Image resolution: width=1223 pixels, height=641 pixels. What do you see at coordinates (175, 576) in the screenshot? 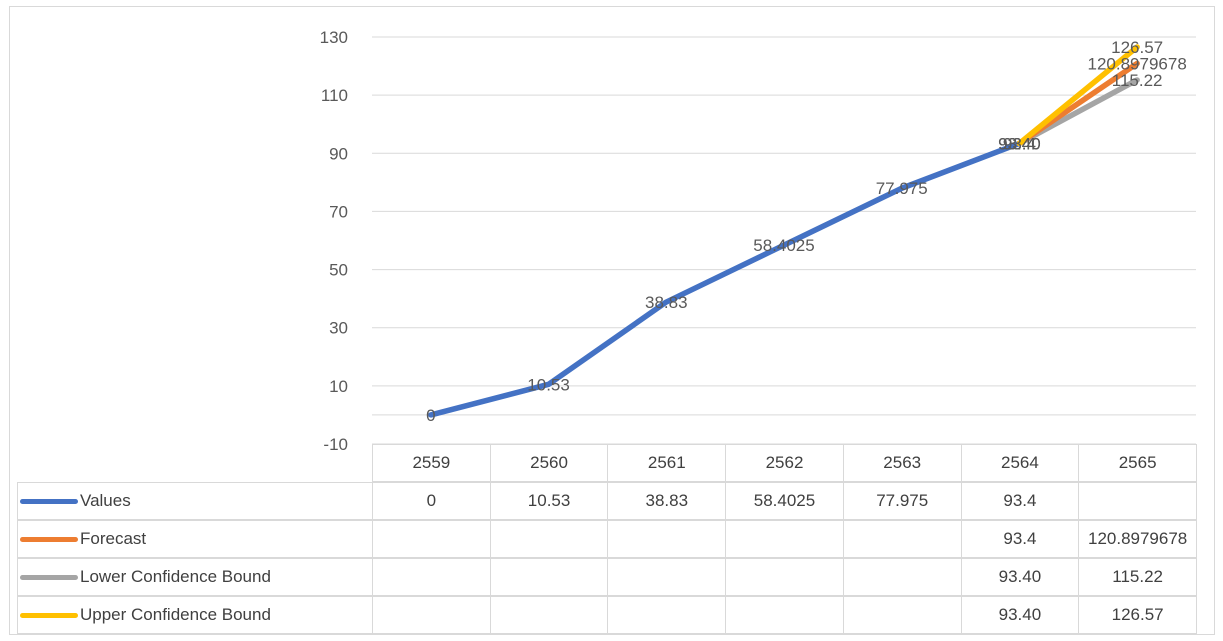
I see `legend-label: Lower Confidence Bound` at bounding box center [175, 576].